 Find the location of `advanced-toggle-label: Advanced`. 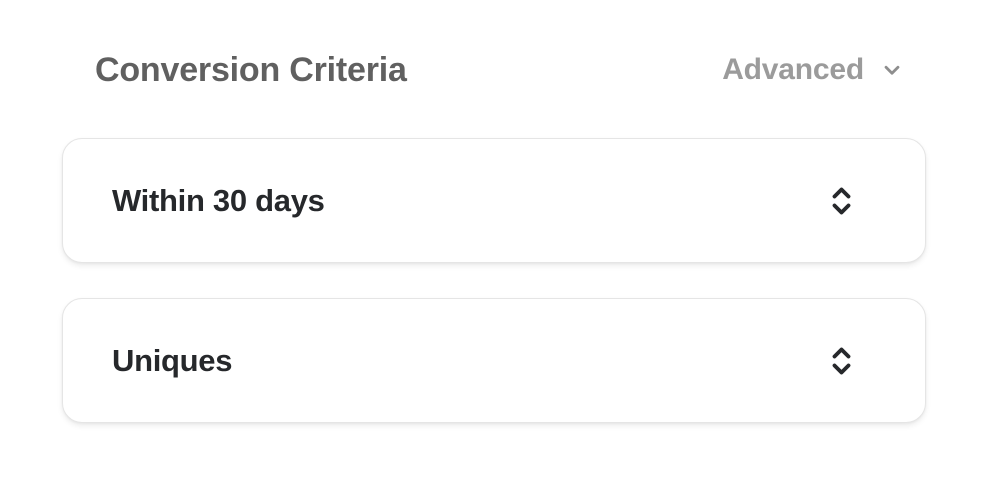

advanced-toggle-label: Advanced is located at coordinates (793, 69).